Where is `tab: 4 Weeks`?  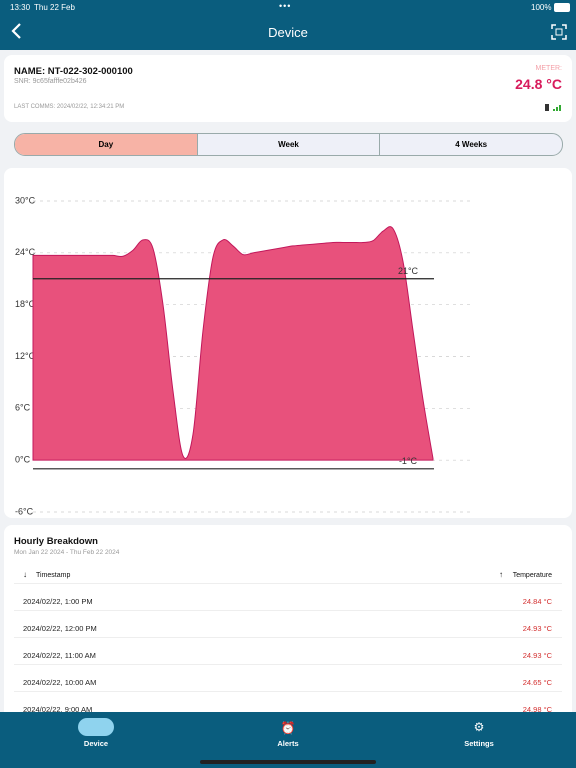
tab: 4 Weeks is located at coordinates (471, 144).